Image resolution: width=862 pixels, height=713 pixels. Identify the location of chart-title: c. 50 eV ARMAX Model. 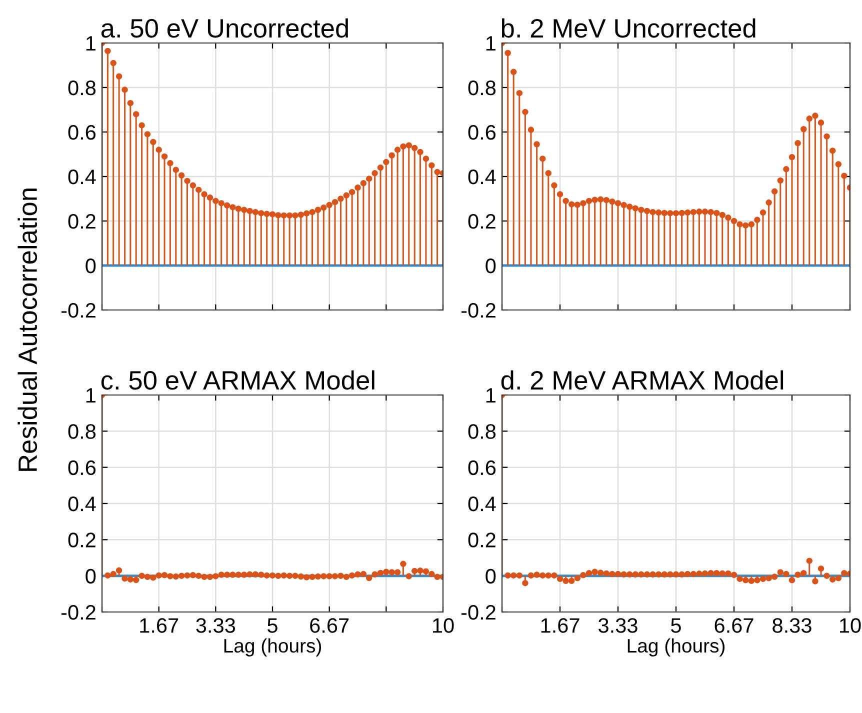
(237, 380).